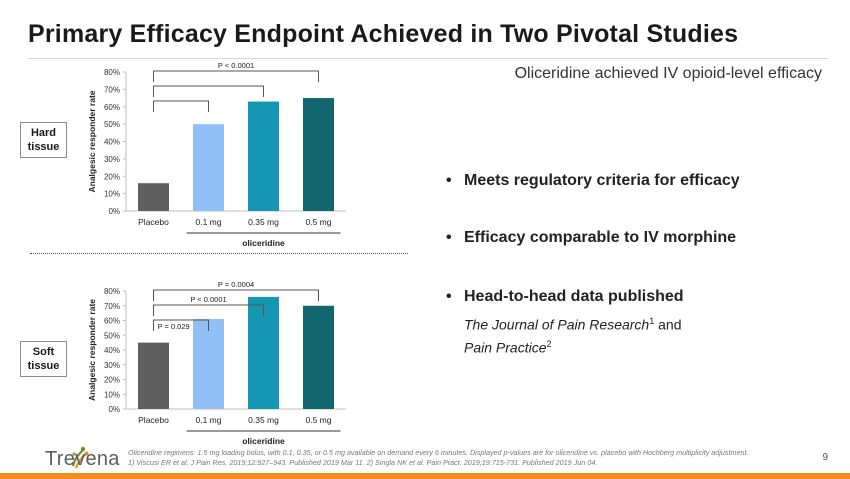  I want to click on page-number: 9, so click(825, 457).